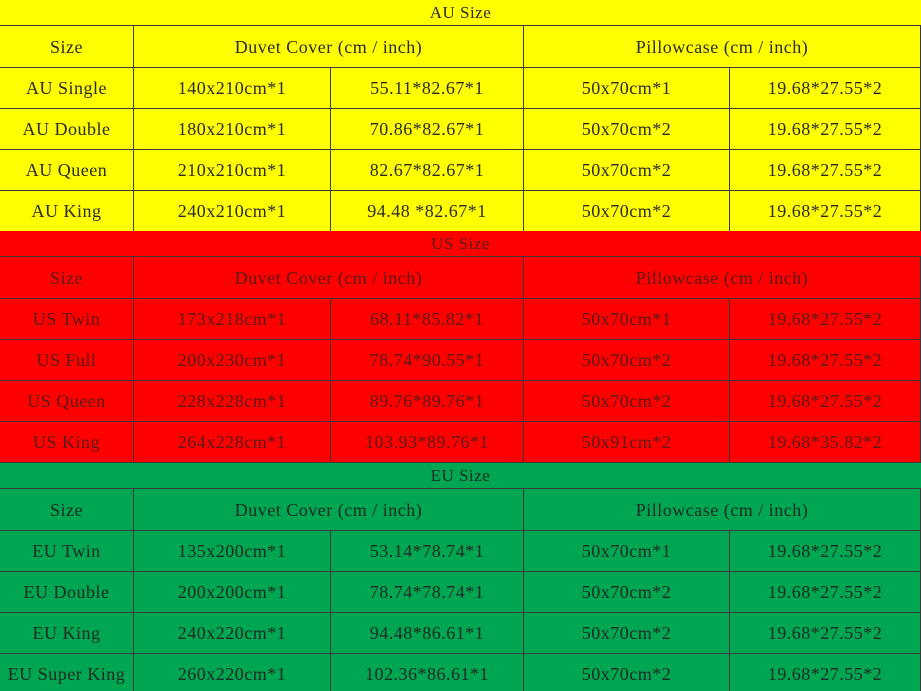  Describe the element at coordinates (67, 129) in the screenshot. I see `size-name: AU Double` at that location.